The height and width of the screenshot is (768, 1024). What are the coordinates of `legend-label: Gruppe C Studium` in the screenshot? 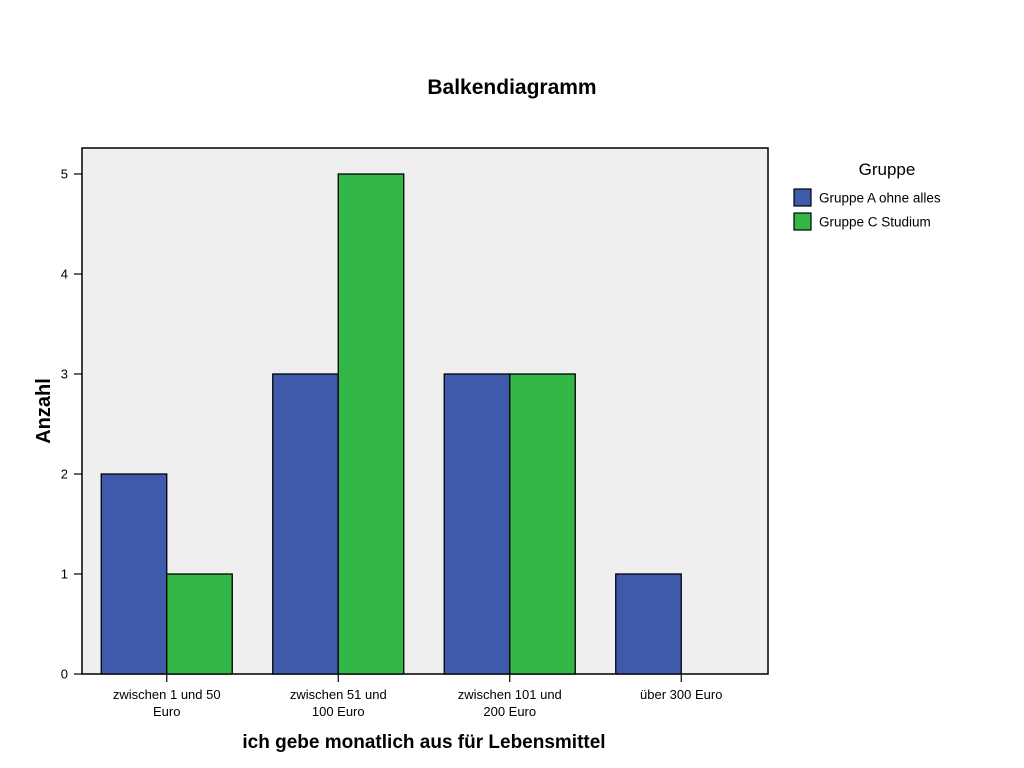 It's located at (875, 222).